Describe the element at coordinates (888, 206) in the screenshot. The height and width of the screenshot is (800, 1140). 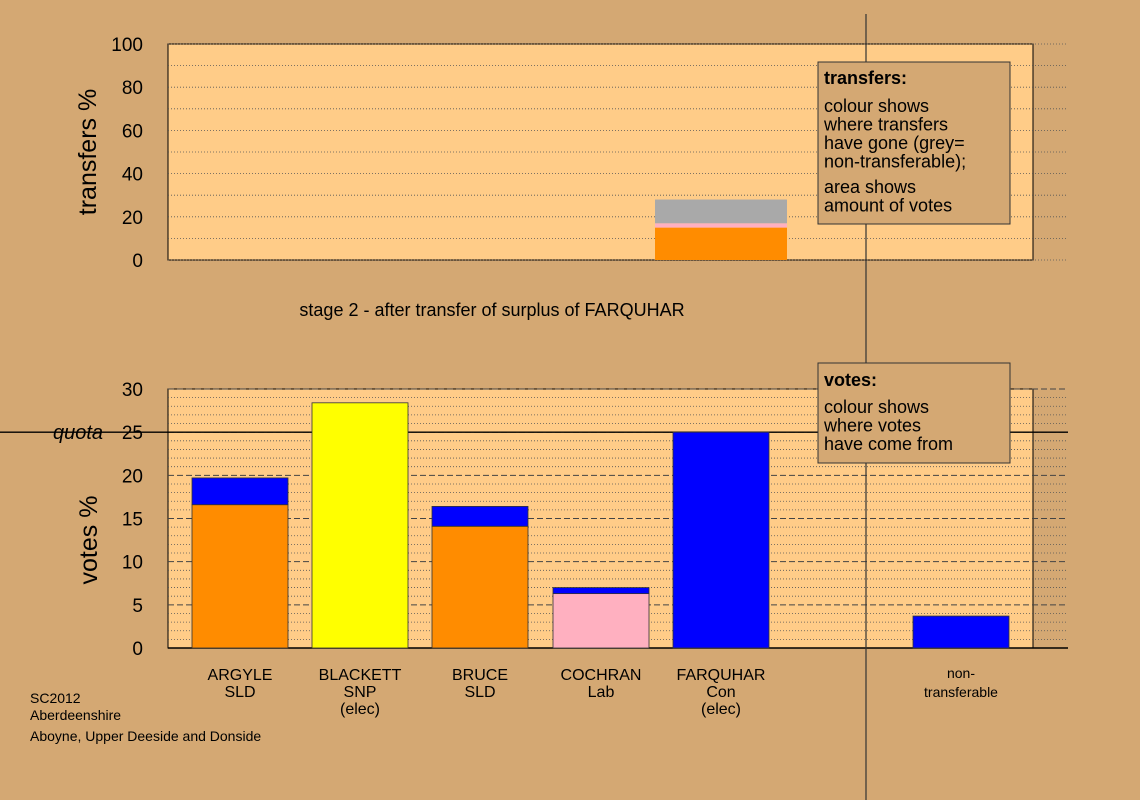
I see `transfers-legend-text: amount of votes` at that location.